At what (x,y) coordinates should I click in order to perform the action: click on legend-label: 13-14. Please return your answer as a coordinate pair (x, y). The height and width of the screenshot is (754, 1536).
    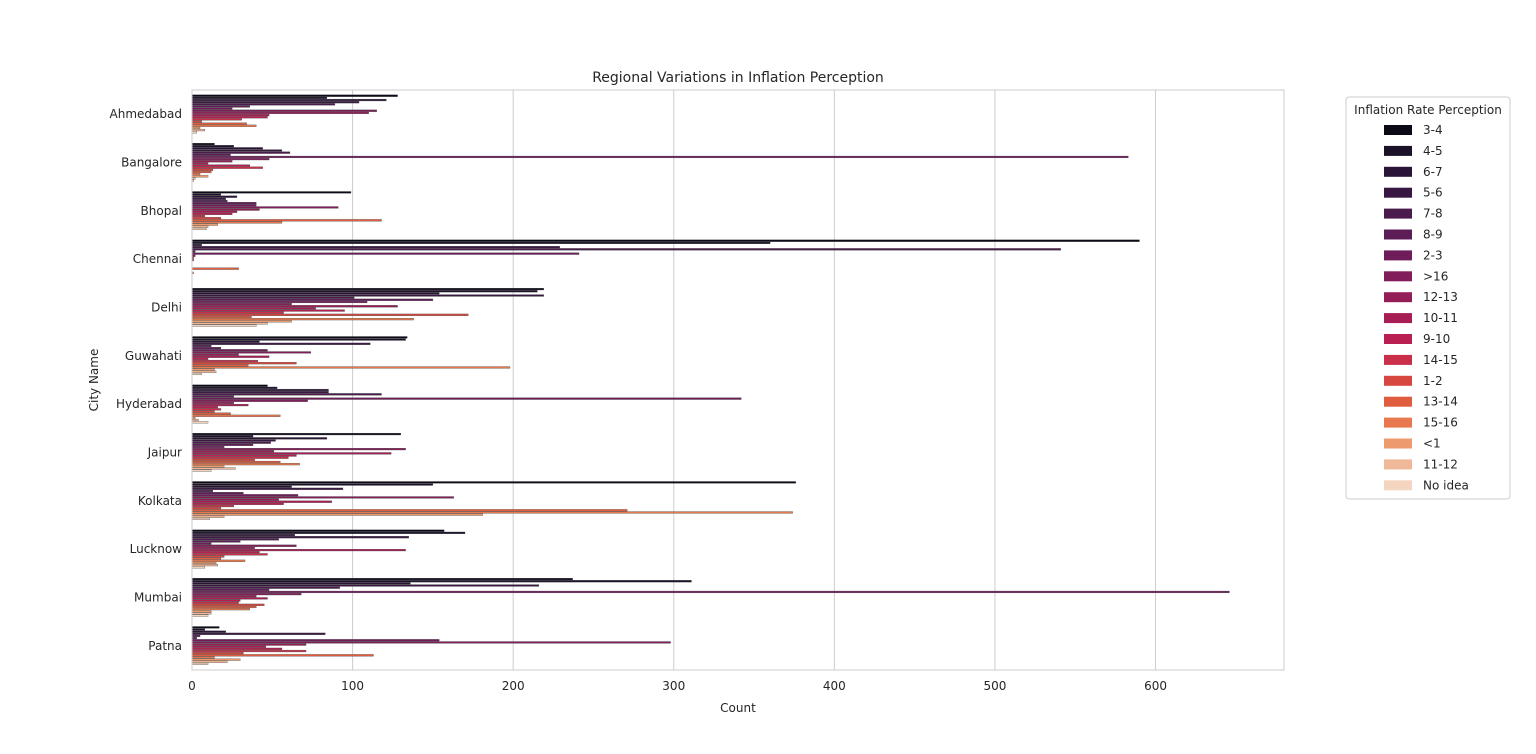
    Looking at the image, I should click on (1440, 402).